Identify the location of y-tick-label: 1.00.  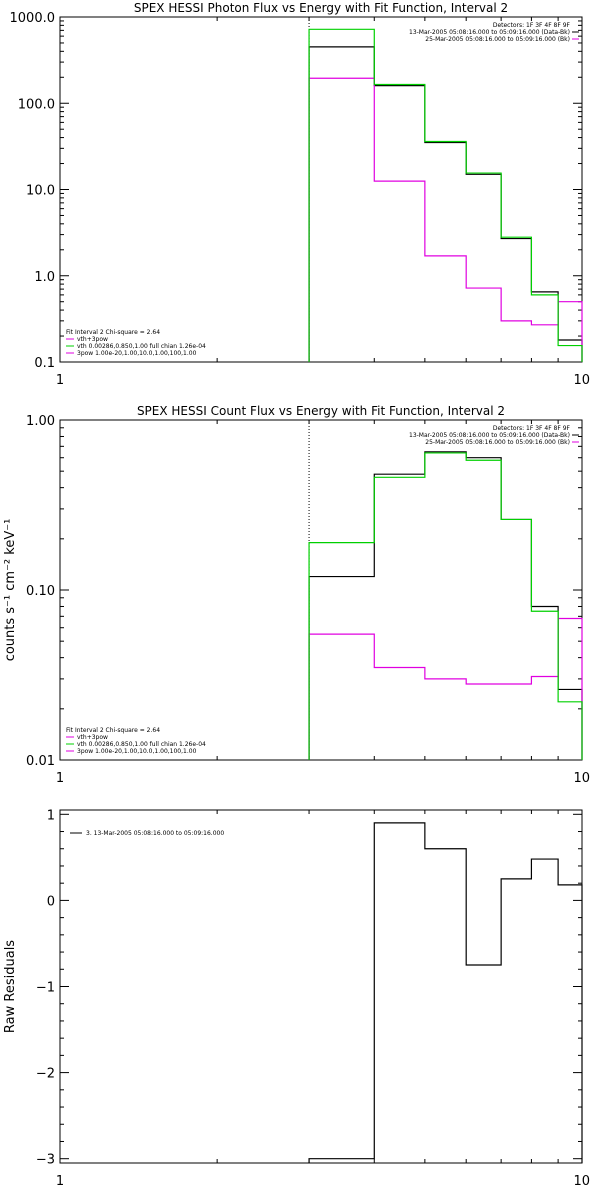
(40, 421).